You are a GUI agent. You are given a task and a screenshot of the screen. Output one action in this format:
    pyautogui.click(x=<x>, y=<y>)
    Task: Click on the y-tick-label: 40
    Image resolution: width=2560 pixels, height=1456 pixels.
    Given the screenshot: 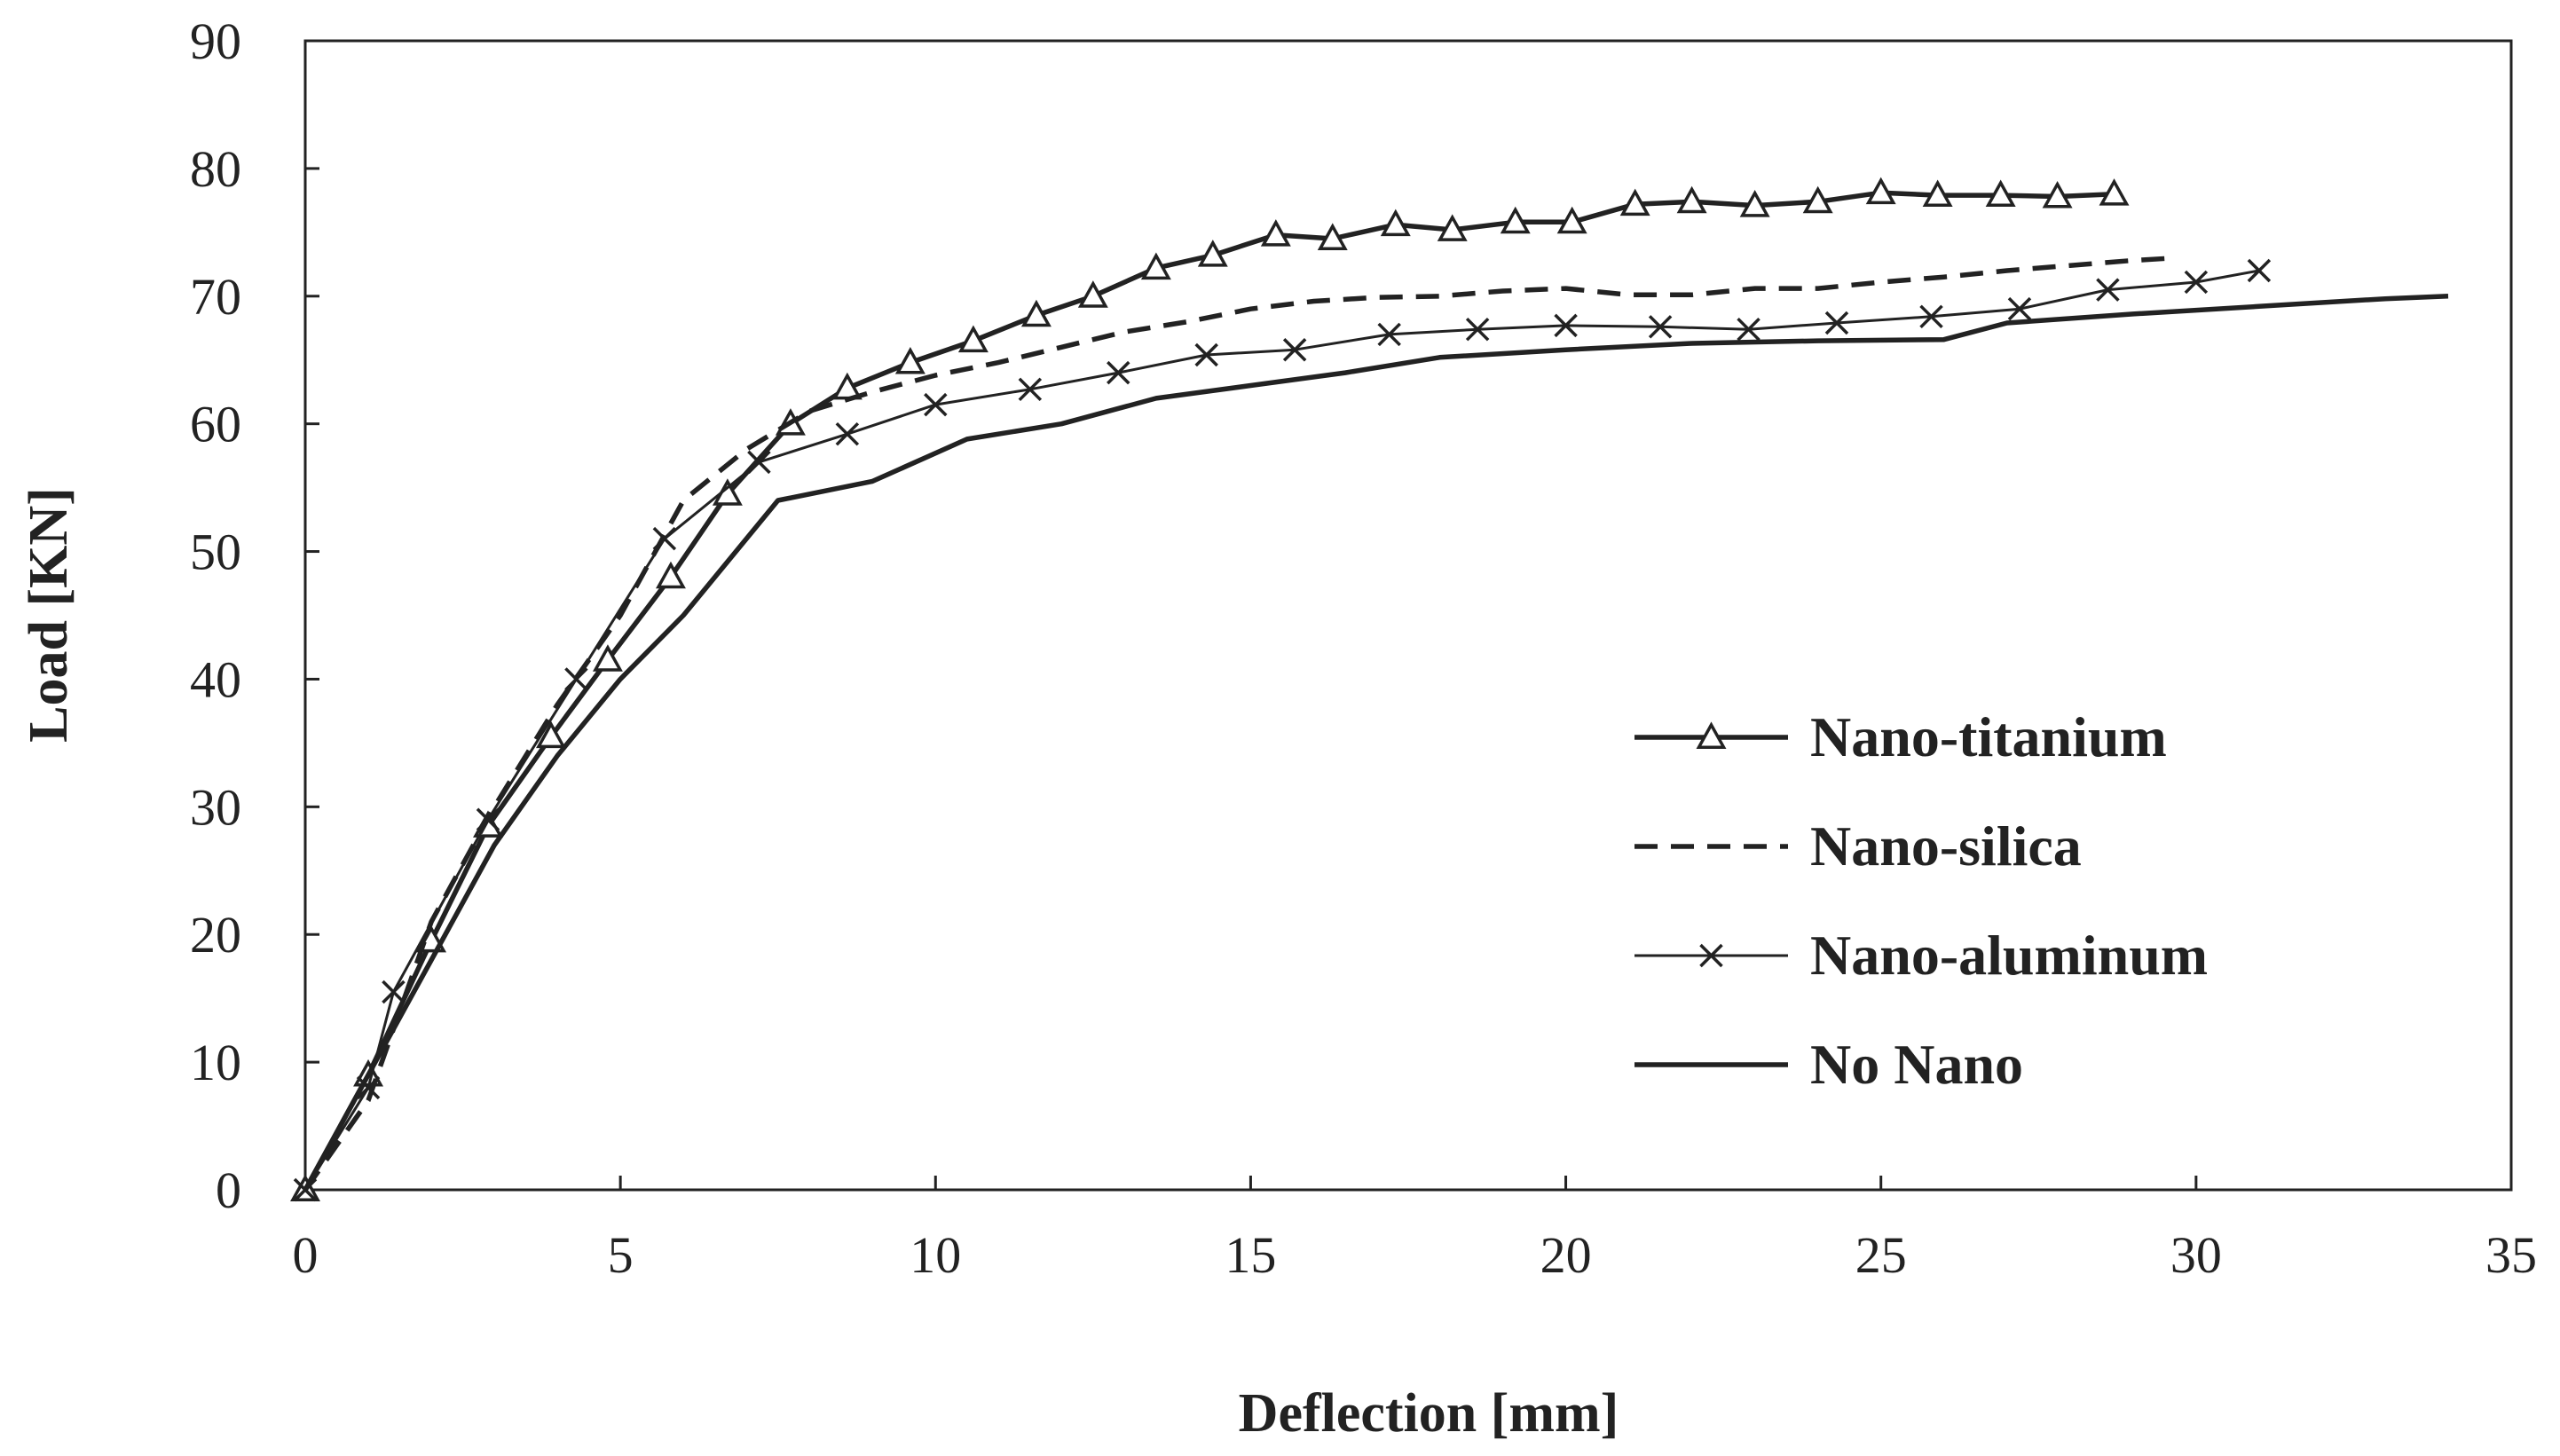 What is the action you would take?
    pyautogui.click(x=215, y=679)
    